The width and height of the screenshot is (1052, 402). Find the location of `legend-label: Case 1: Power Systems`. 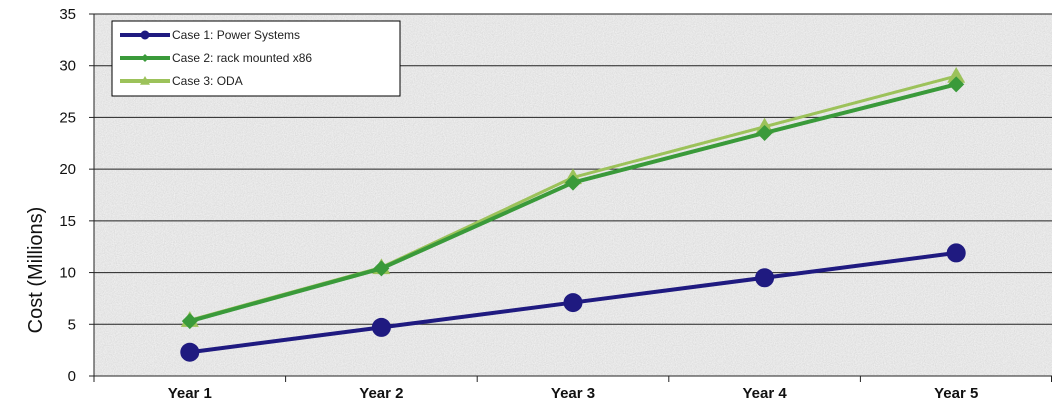

legend-label: Case 1: Power Systems is located at coordinates (236, 35).